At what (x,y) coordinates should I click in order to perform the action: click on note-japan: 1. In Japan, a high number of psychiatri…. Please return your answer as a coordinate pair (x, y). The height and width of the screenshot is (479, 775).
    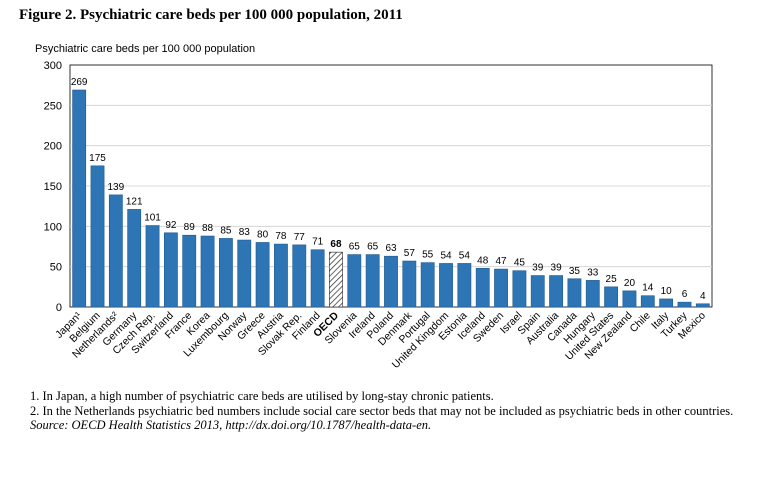
    Looking at the image, I should click on (262, 396).